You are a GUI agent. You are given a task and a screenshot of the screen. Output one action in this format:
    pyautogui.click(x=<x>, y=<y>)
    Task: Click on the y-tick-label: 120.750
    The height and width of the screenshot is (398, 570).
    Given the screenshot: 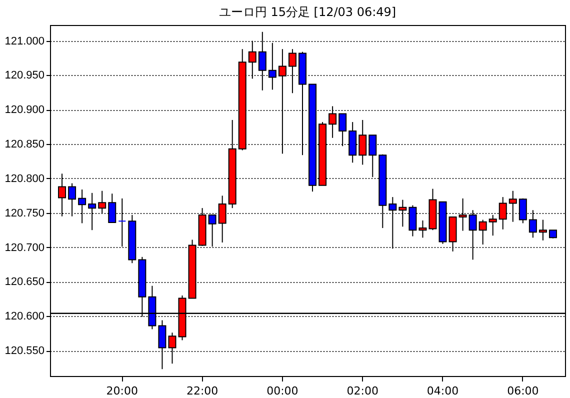 What is the action you would take?
    pyautogui.click(x=24, y=213)
    